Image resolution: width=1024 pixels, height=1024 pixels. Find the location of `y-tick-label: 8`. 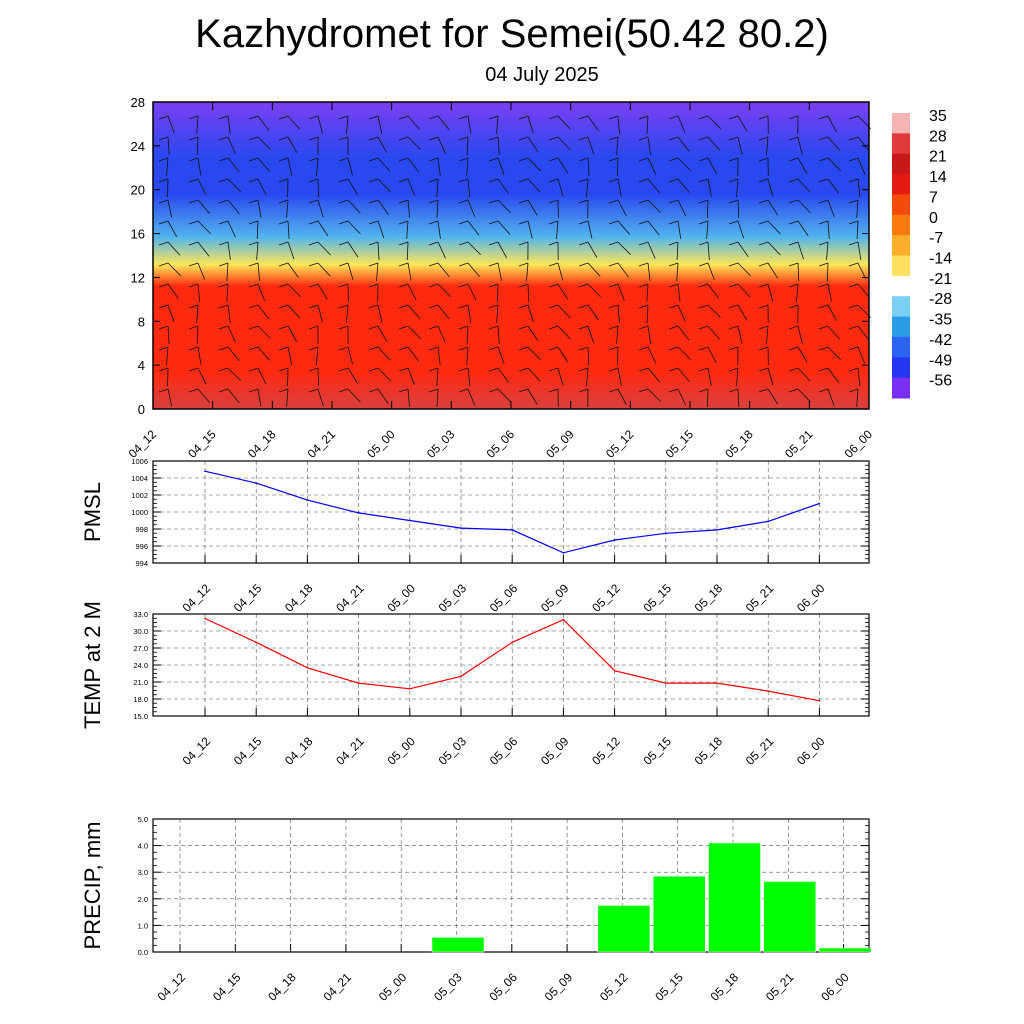

y-tick-label: 8 is located at coordinates (141, 321).